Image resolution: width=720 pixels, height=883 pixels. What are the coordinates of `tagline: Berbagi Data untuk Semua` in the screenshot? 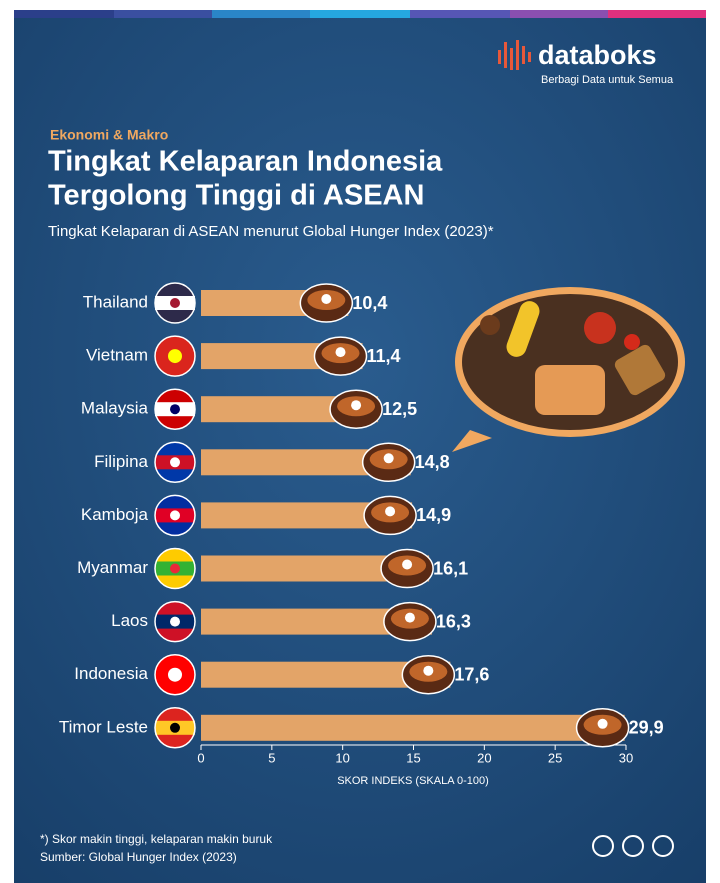 It's located at (607, 80).